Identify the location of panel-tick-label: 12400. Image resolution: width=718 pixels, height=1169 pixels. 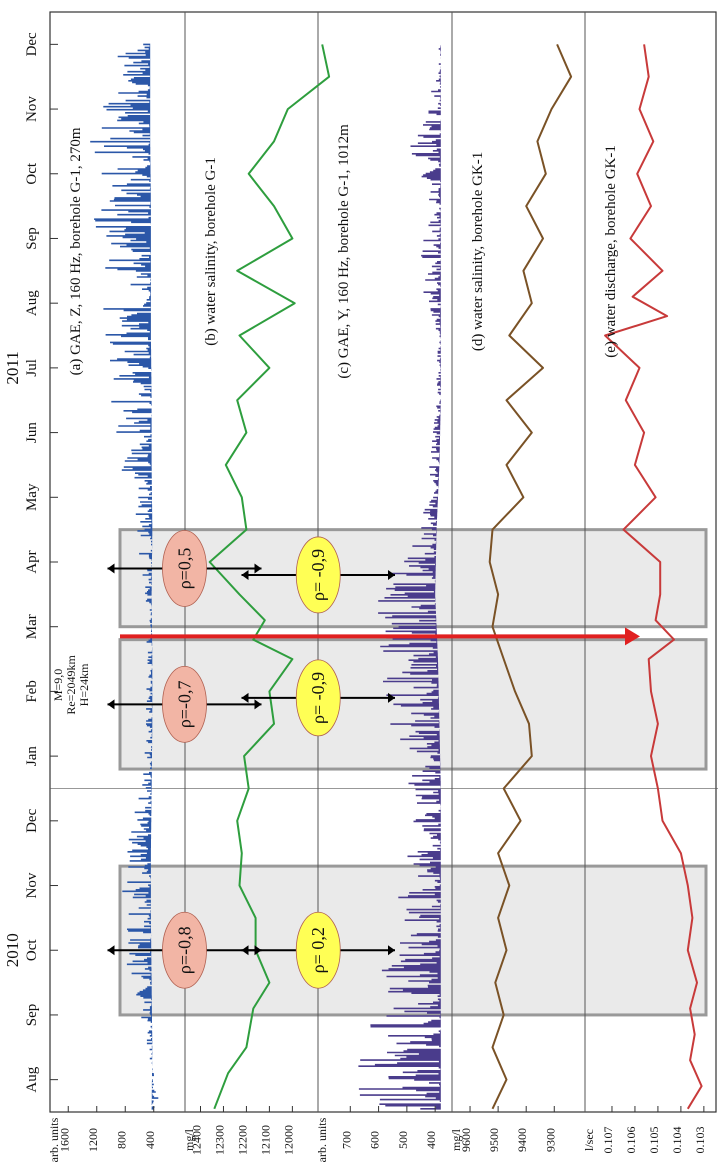
(196, 1140).